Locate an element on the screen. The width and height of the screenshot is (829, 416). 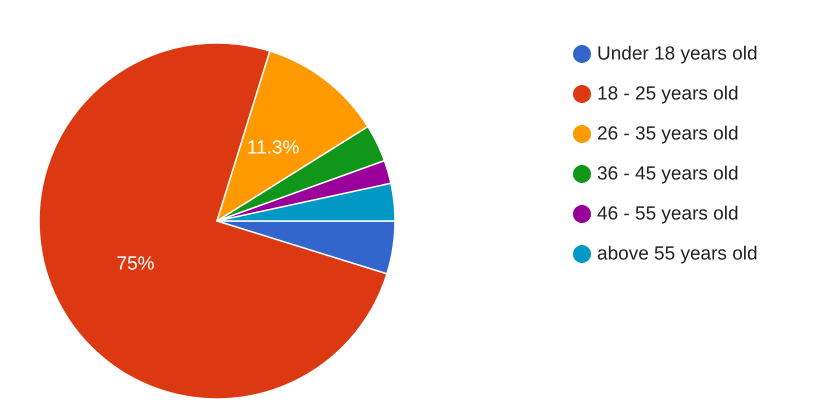
legend-label: above 55 years old is located at coordinates (677, 254).